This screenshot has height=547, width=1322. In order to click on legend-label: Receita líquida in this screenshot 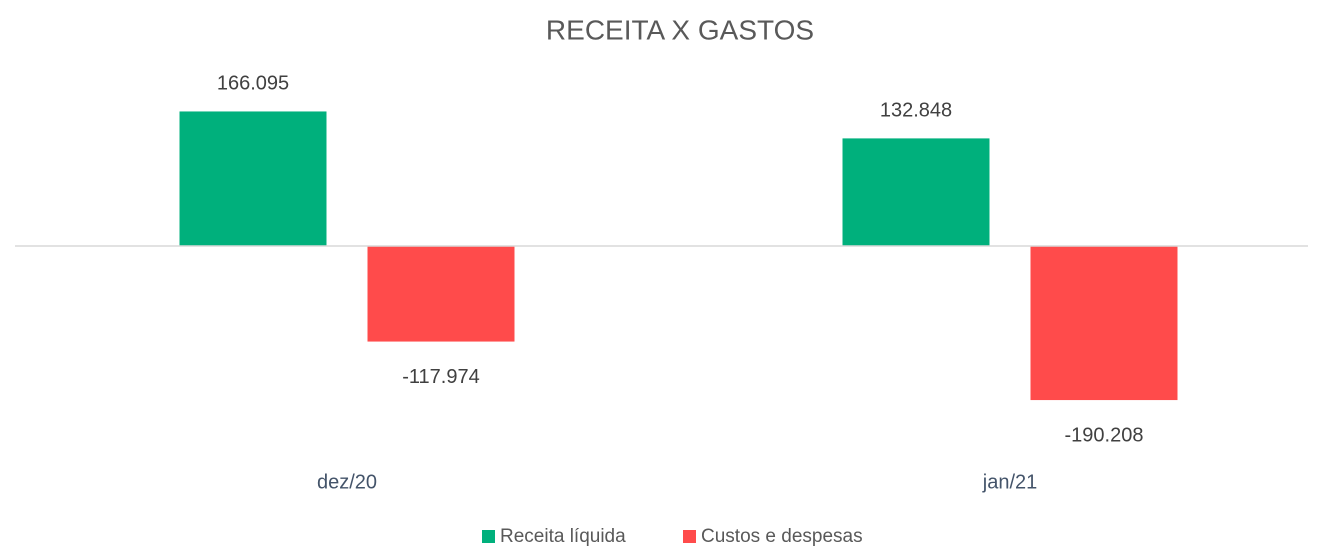, I will do `click(563, 536)`.